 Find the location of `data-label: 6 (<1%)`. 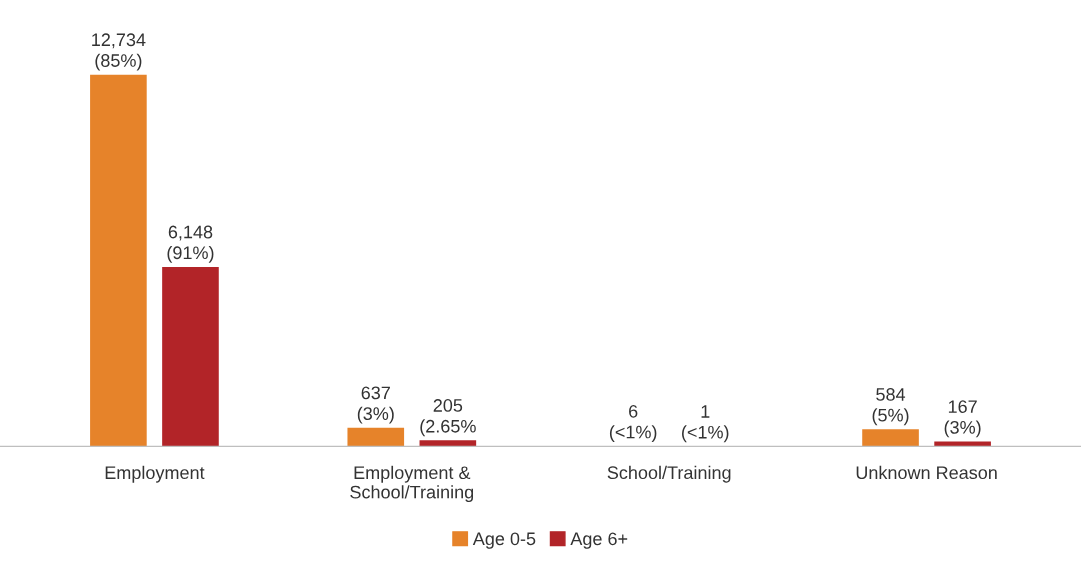

data-label: 6 (<1%) is located at coordinates (633, 423).